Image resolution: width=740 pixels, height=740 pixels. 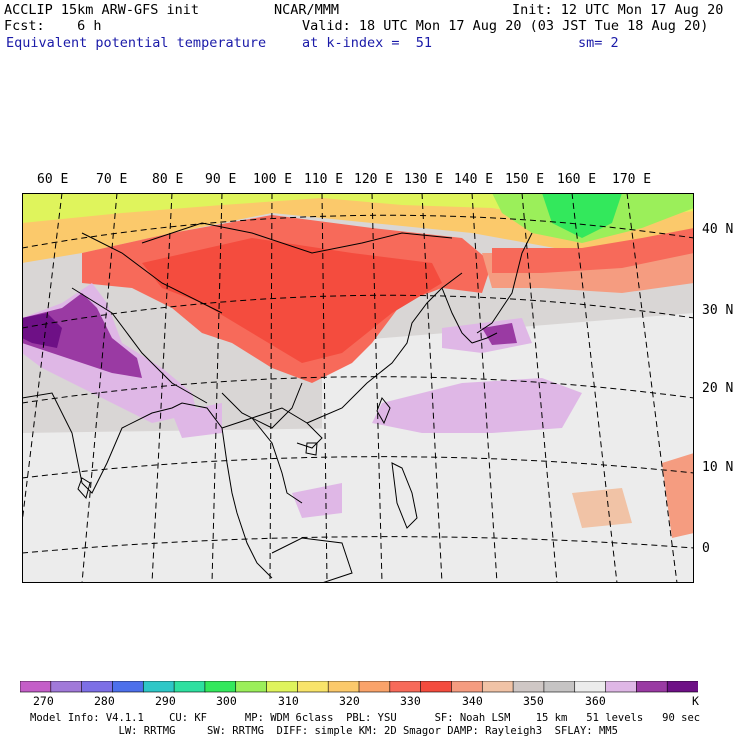 I want to click on colorbar-label-290: 290, so click(x=165, y=701).